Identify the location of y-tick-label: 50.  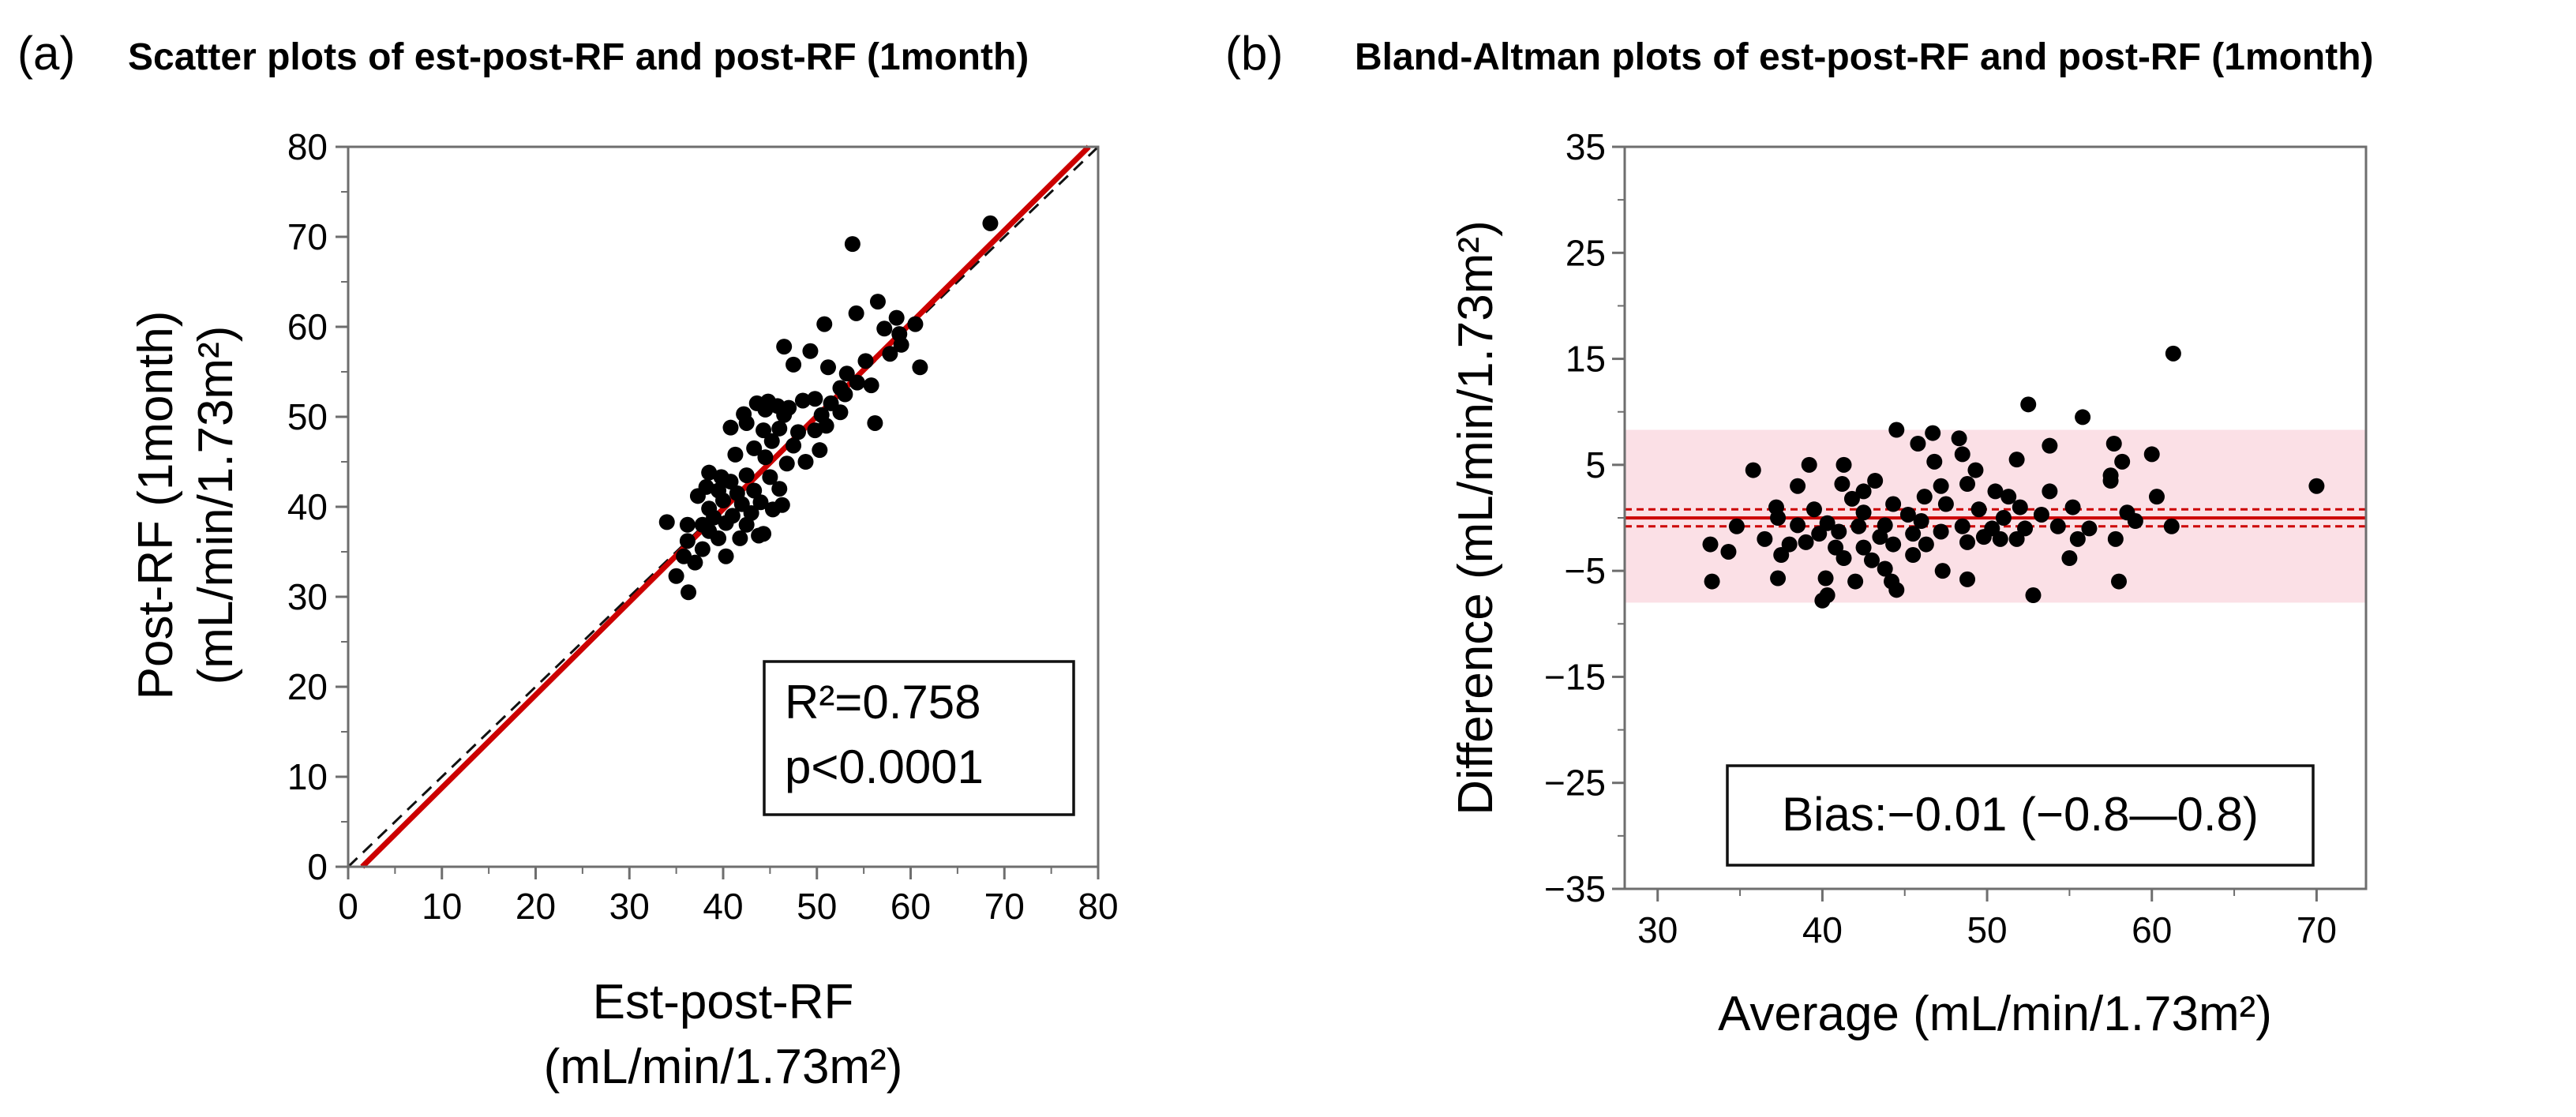
(307, 416).